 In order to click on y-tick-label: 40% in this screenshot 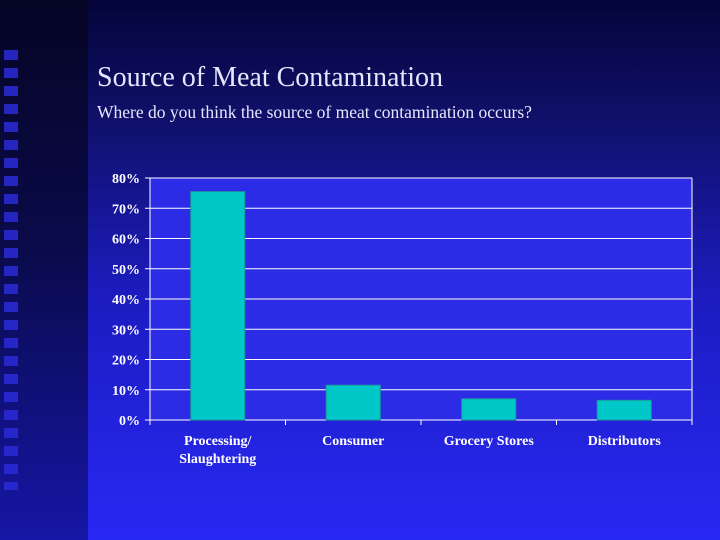, I will do `click(126, 300)`.